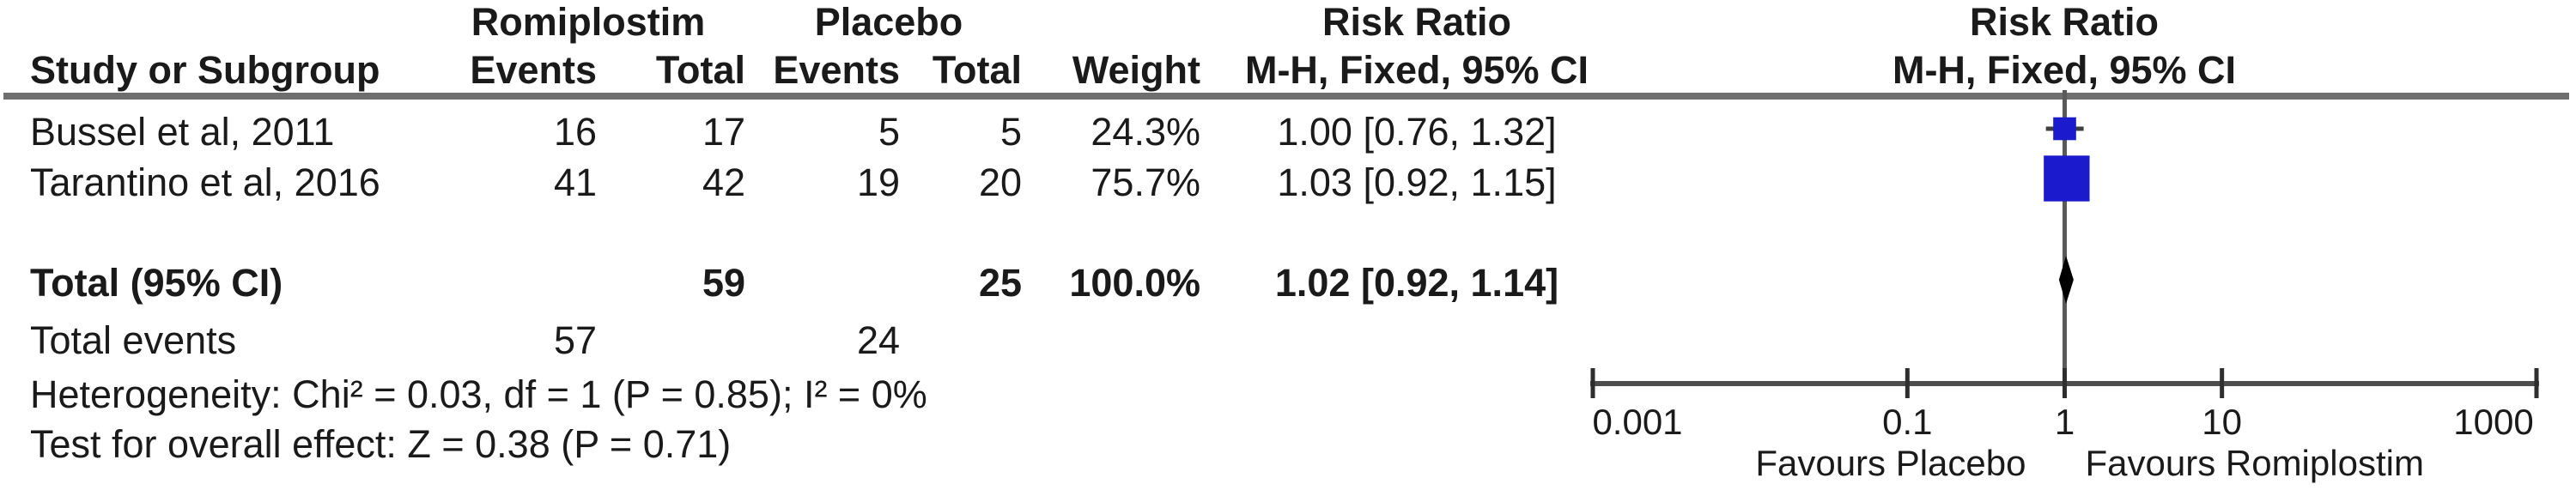 The height and width of the screenshot is (496, 2576). What do you see at coordinates (1417, 182) in the screenshot?
I see `ci-value: 1.03 [0.92, 1.15]` at bounding box center [1417, 182].